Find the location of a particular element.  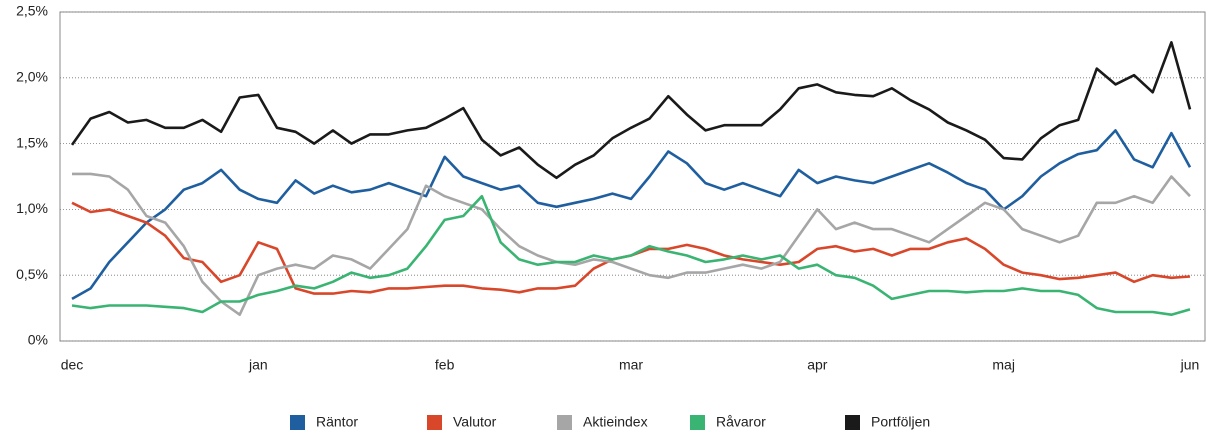

x-tick-label: jun is located at coordinates (1190, 365).